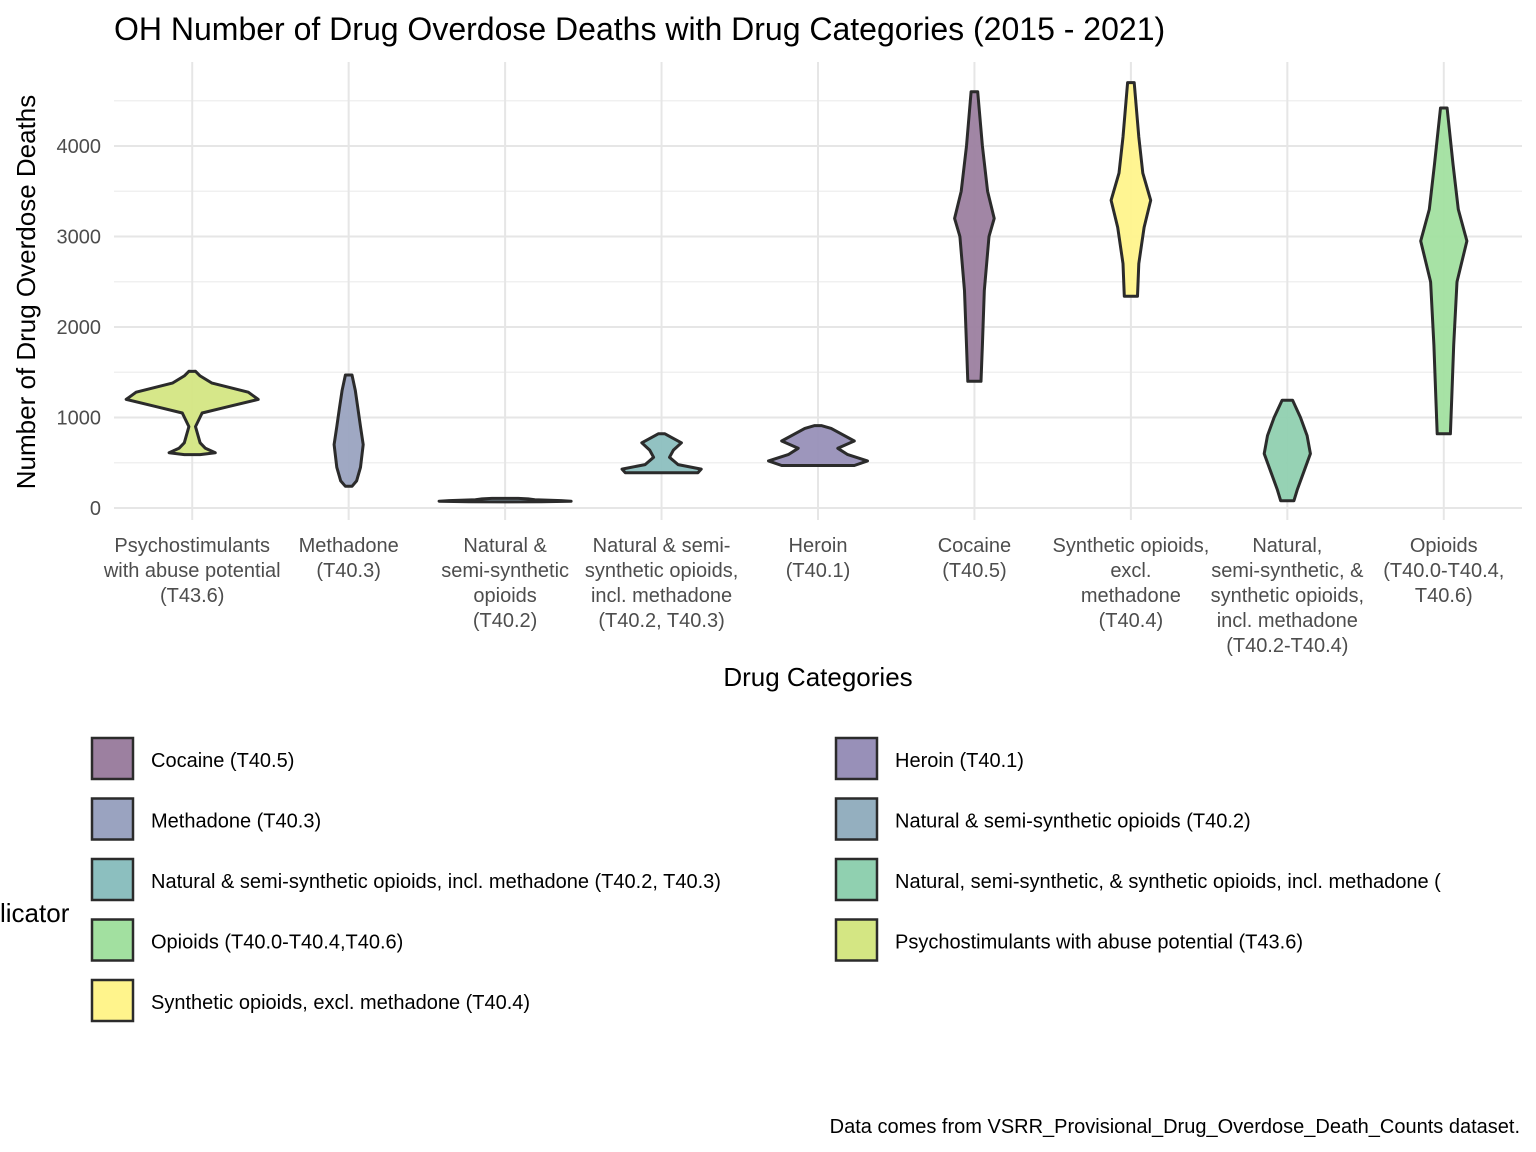  I want to click on y-axis-ticks: 0 1000 2000 3000 4000, so click(79, 328).